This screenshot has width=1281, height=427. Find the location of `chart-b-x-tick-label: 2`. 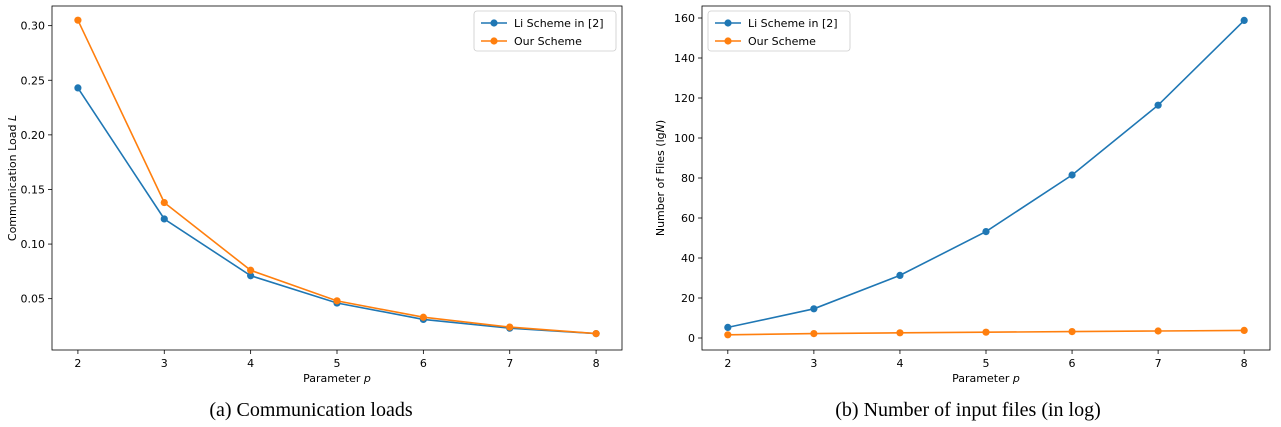

chart-b-x-tick-label: 2 is located at coordinates (727, 363).